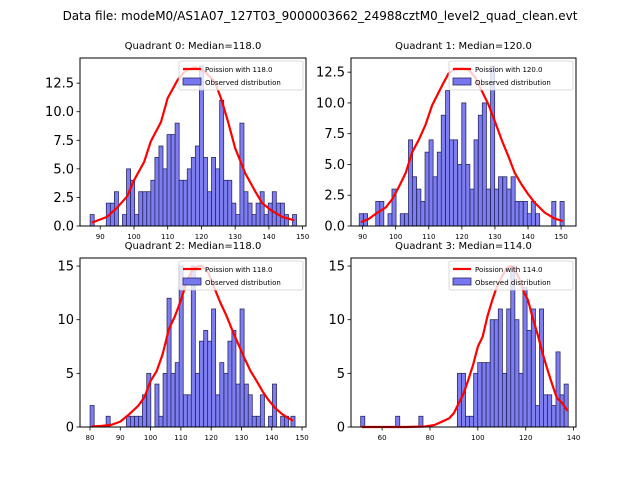  What do you see at coordinates (341, 428) in the screenshot?
I see `y-tick-label: 0` at bounding box center [341, 428].